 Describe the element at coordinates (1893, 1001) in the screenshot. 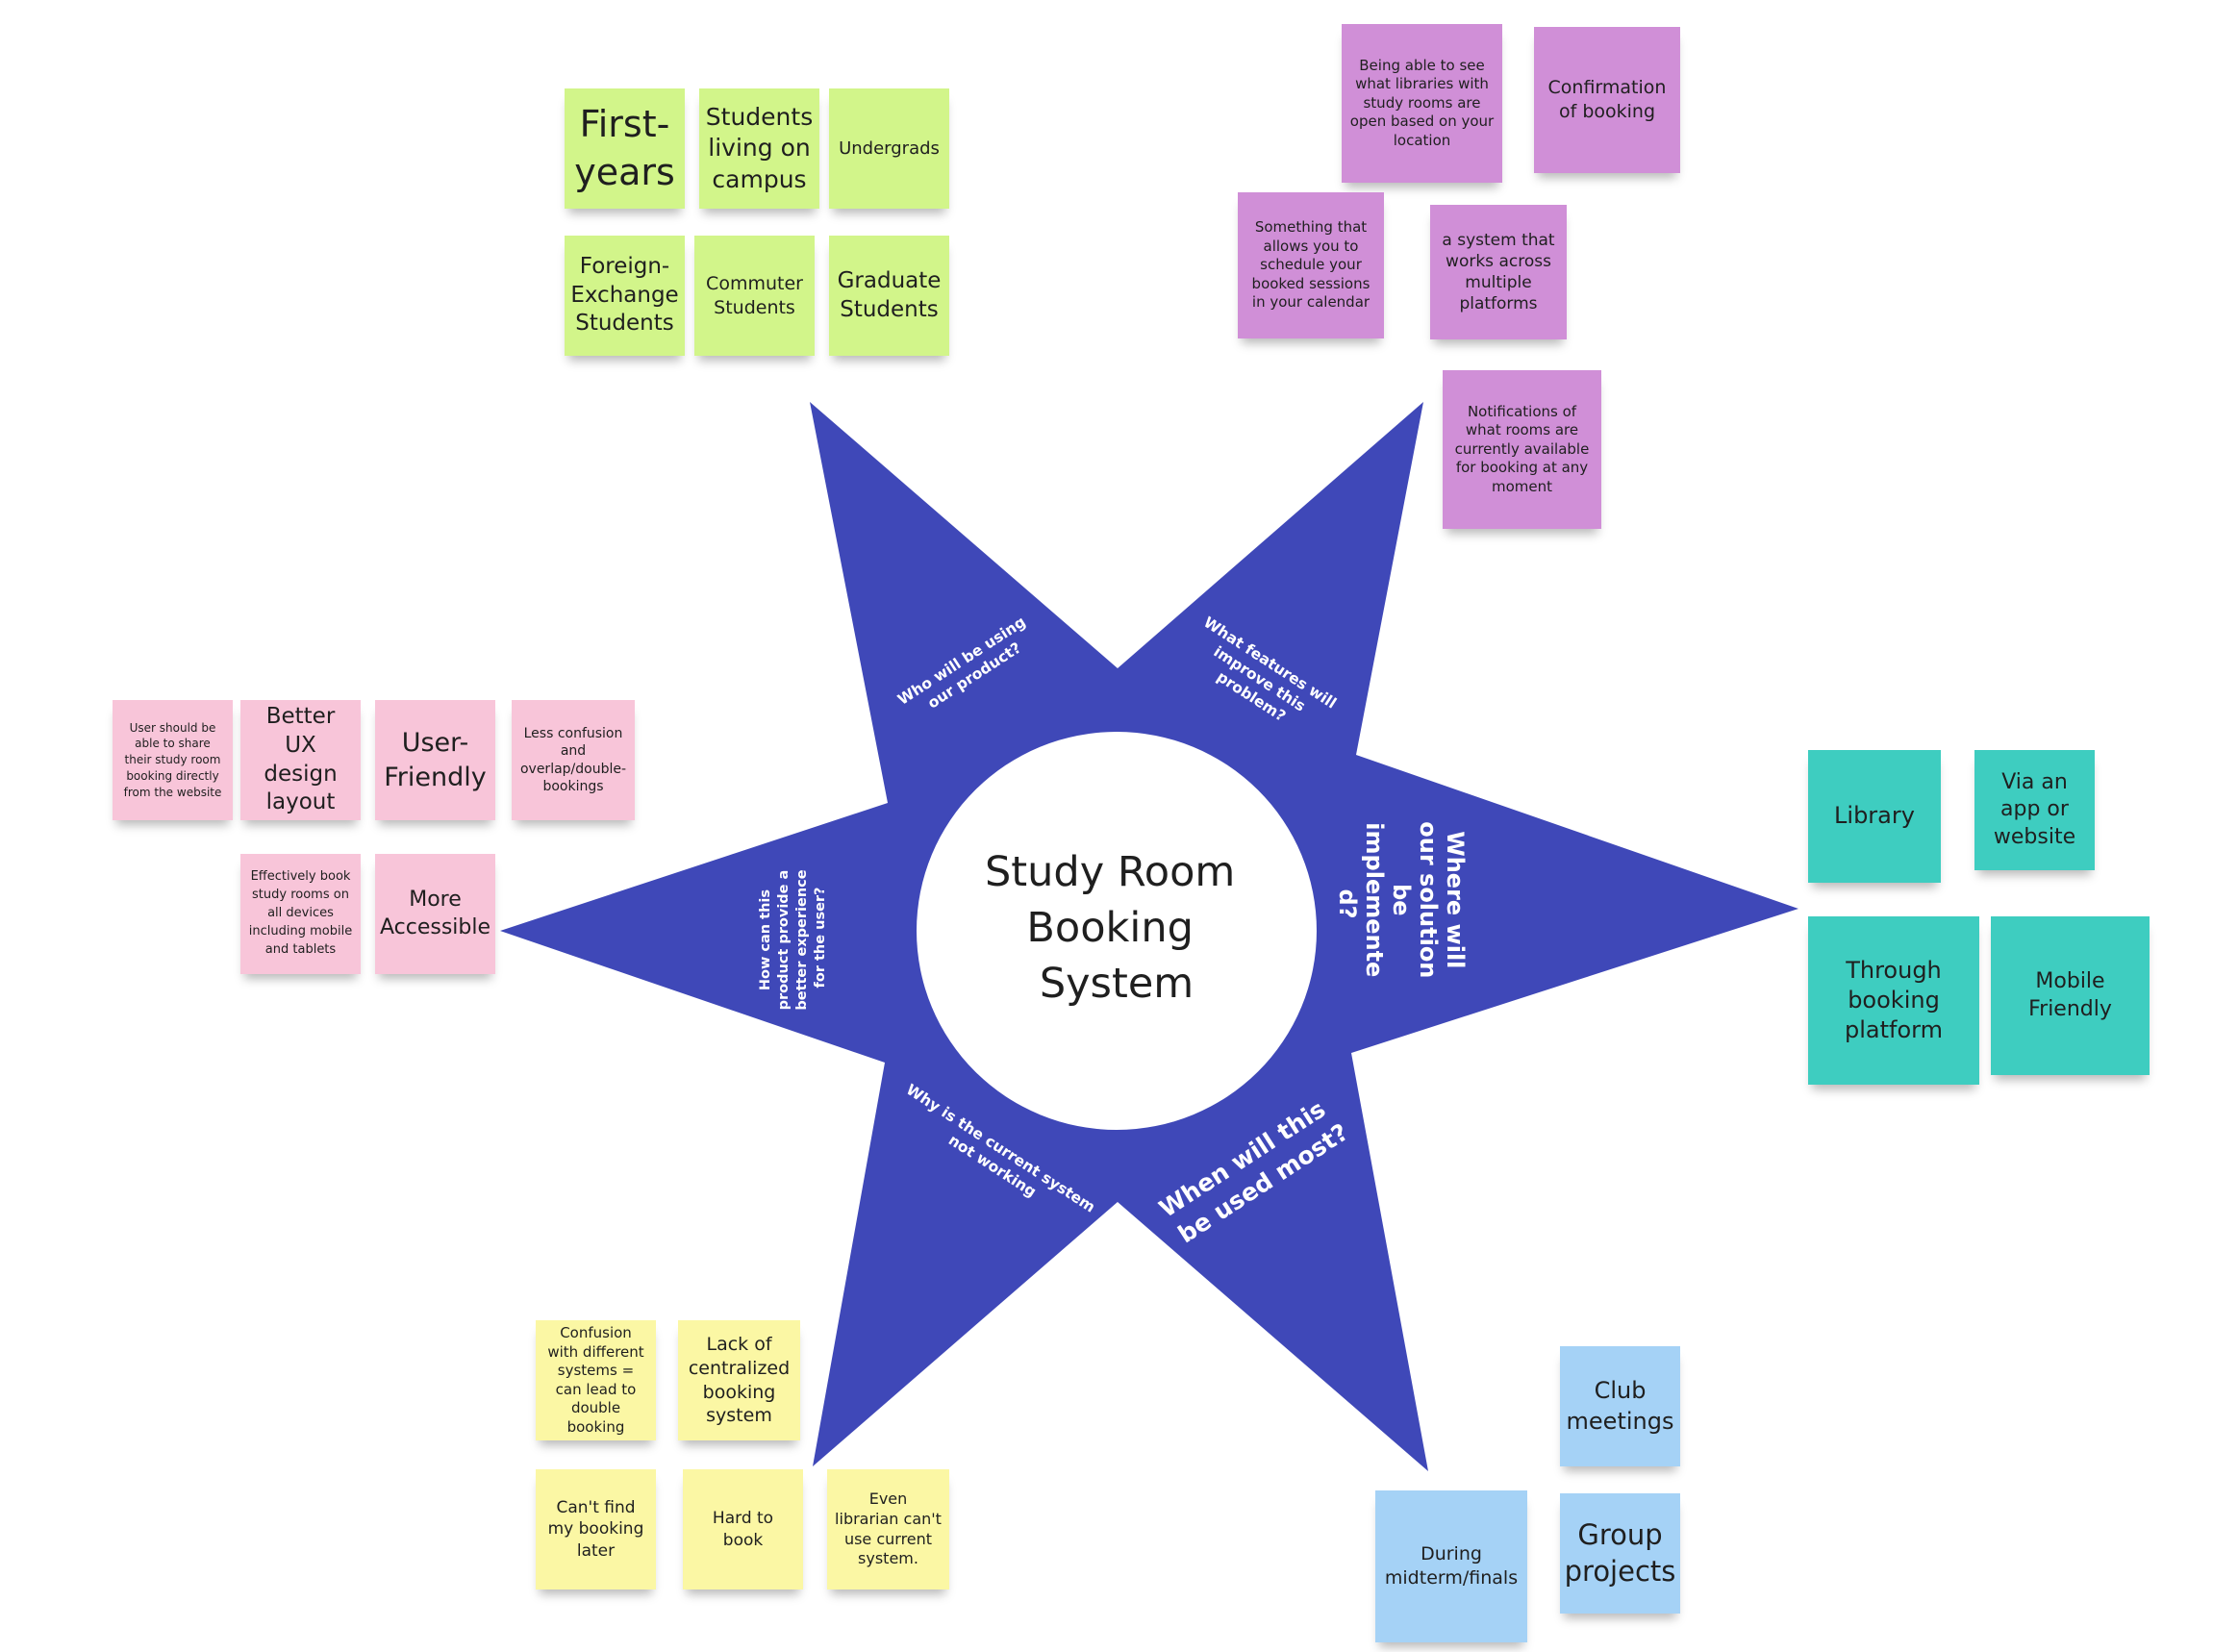

I see `sticky-note-where: Through booking platform` at that location.